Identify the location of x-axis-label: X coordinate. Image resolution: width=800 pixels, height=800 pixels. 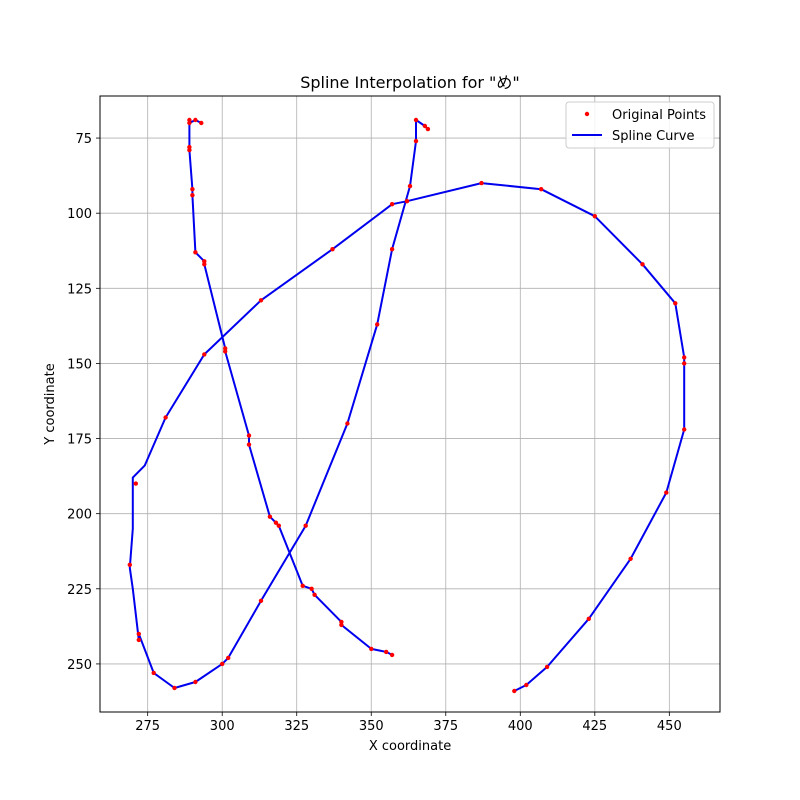
(410, 746).